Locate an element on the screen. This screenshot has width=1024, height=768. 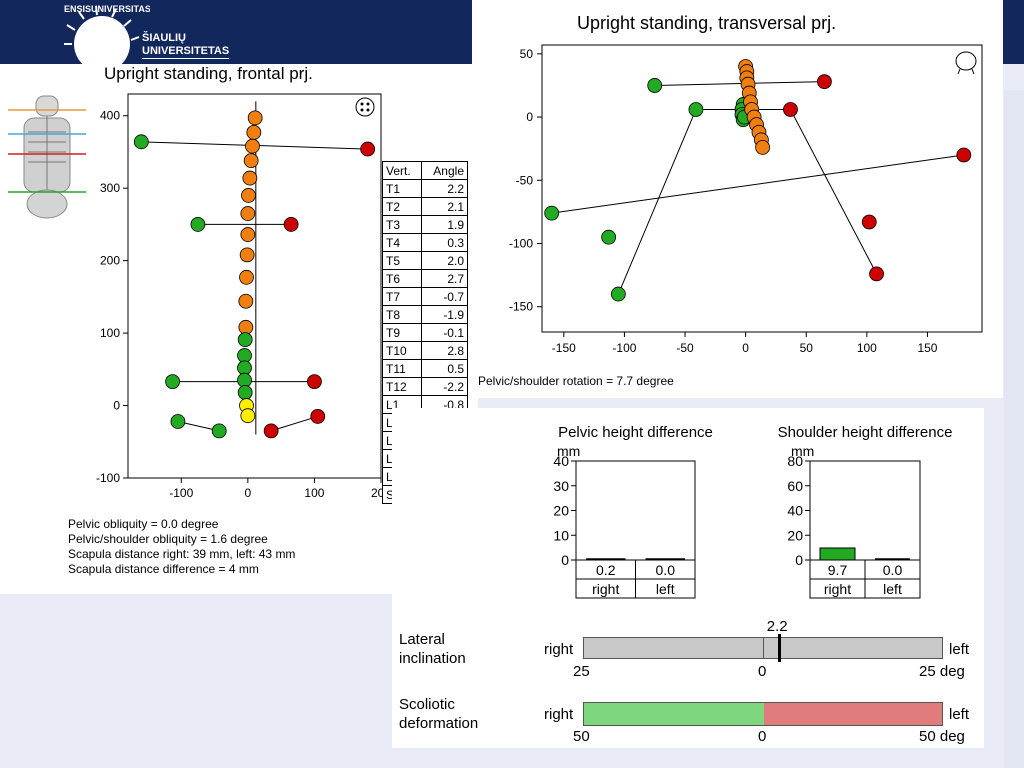
table-row: T10 2.8 is located at coordinates (424, 350).